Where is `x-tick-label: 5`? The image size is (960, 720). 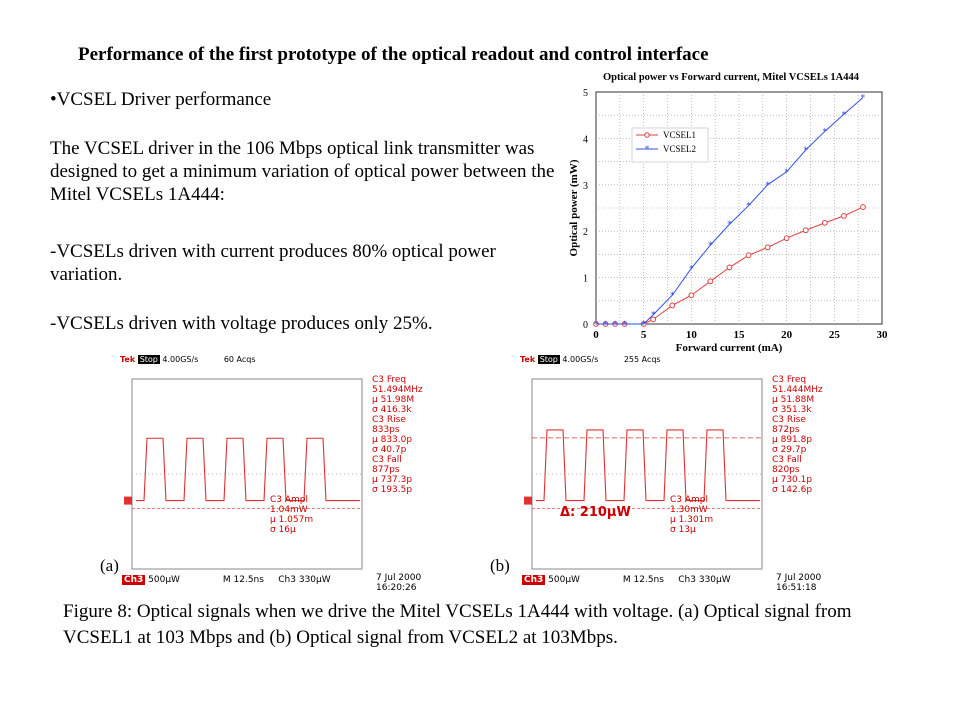
x-tick-label: 5 is located at coordinates (644, 335).